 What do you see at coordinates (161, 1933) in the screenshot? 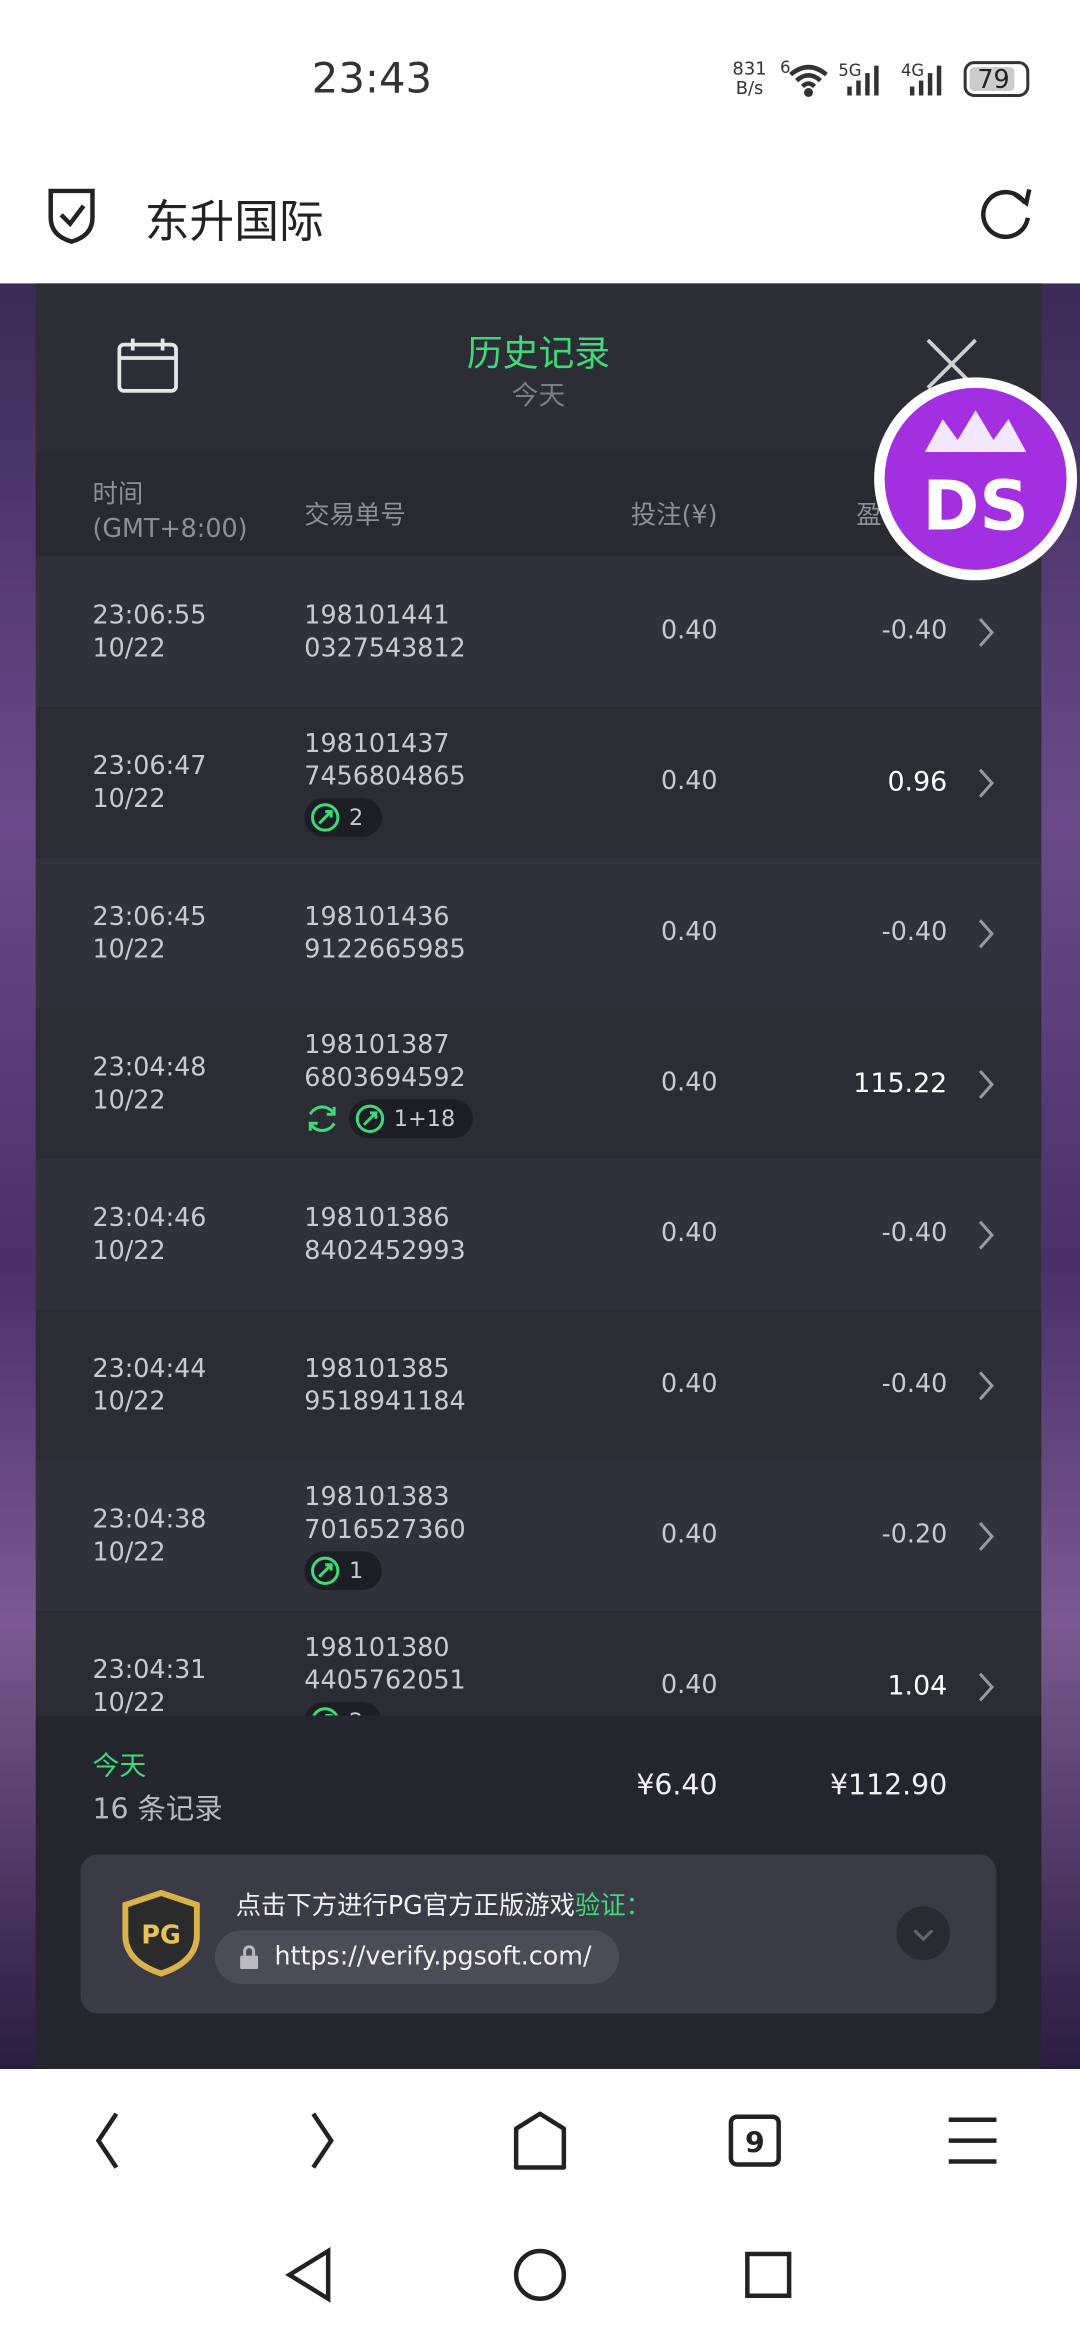
I see `pg-badge: PG` at bounding box center [161, 1933].